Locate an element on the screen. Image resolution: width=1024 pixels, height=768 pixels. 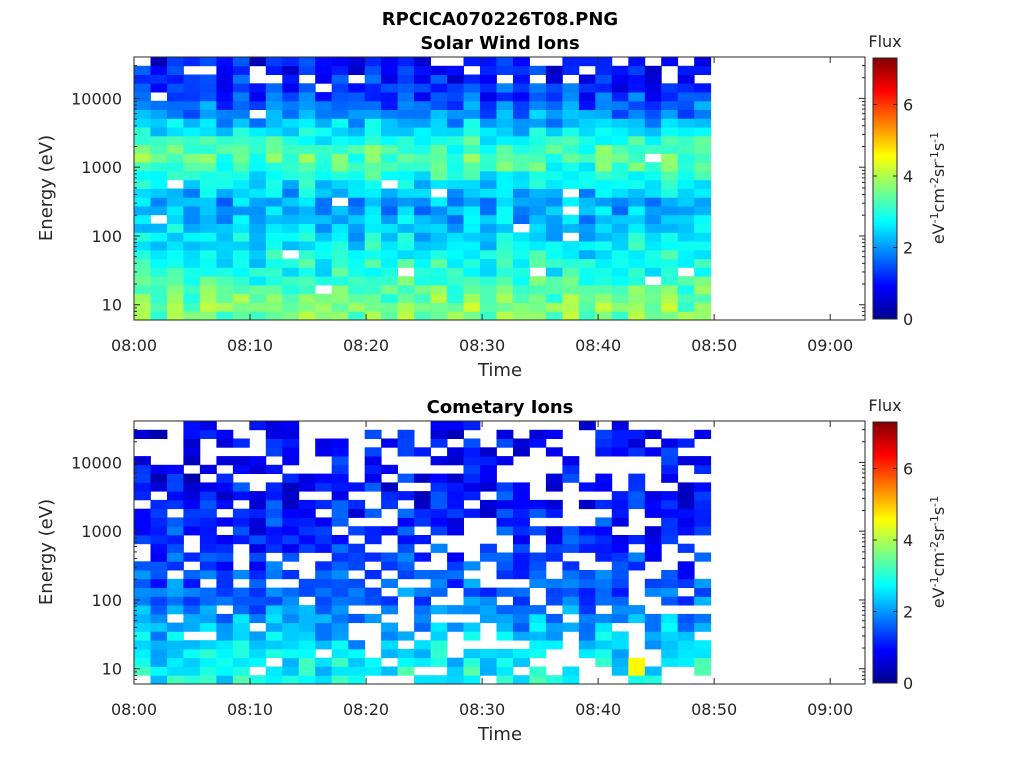
y-axis-label: Energy (eV) is located at coordinates (46, 188).